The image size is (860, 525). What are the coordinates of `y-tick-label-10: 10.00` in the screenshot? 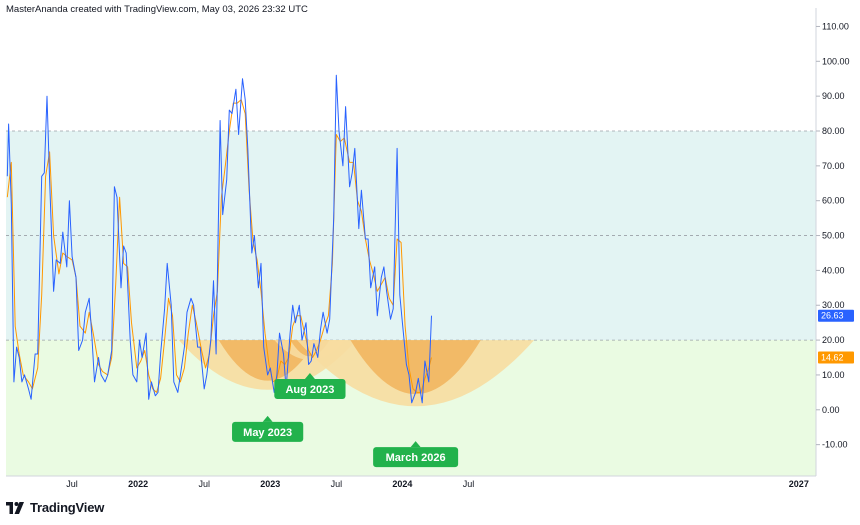 It's located at (833, 375).